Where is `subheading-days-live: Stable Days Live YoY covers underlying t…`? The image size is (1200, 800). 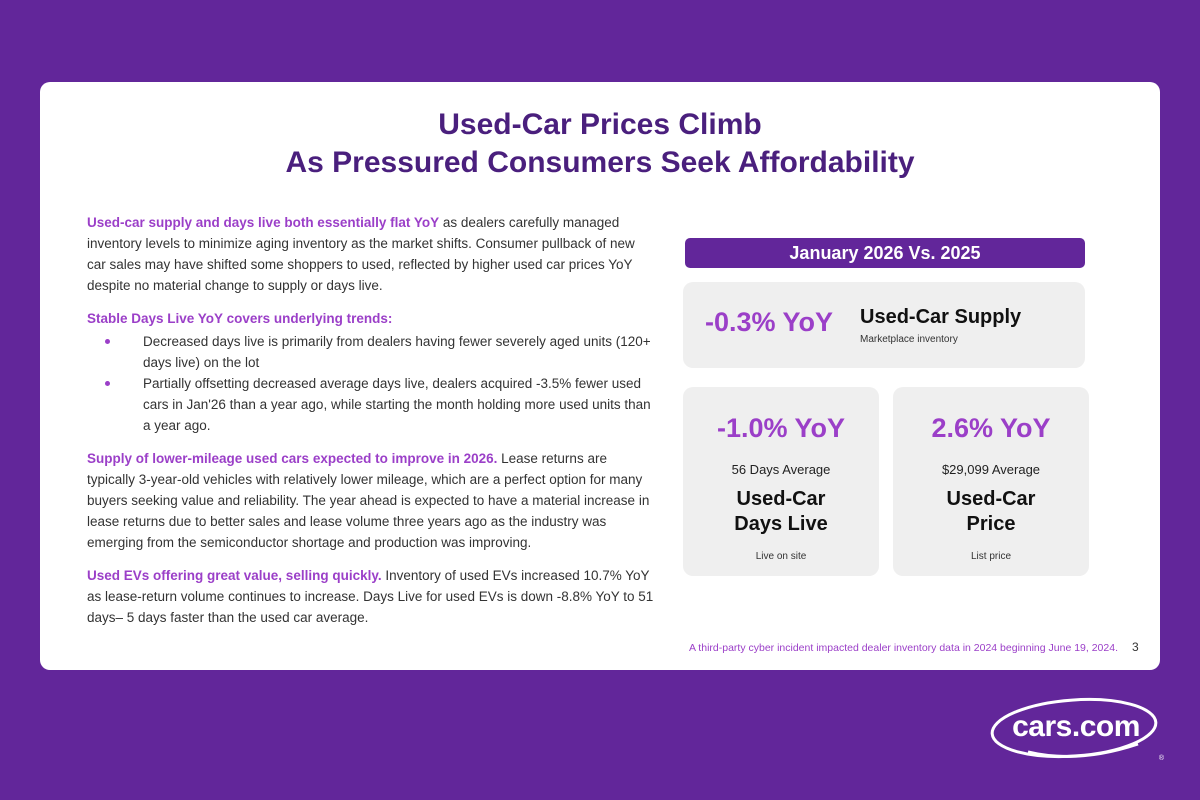 subheading-days-live: Stable Days Live YoY covers underlying t… is located at coordinates (240, 318).